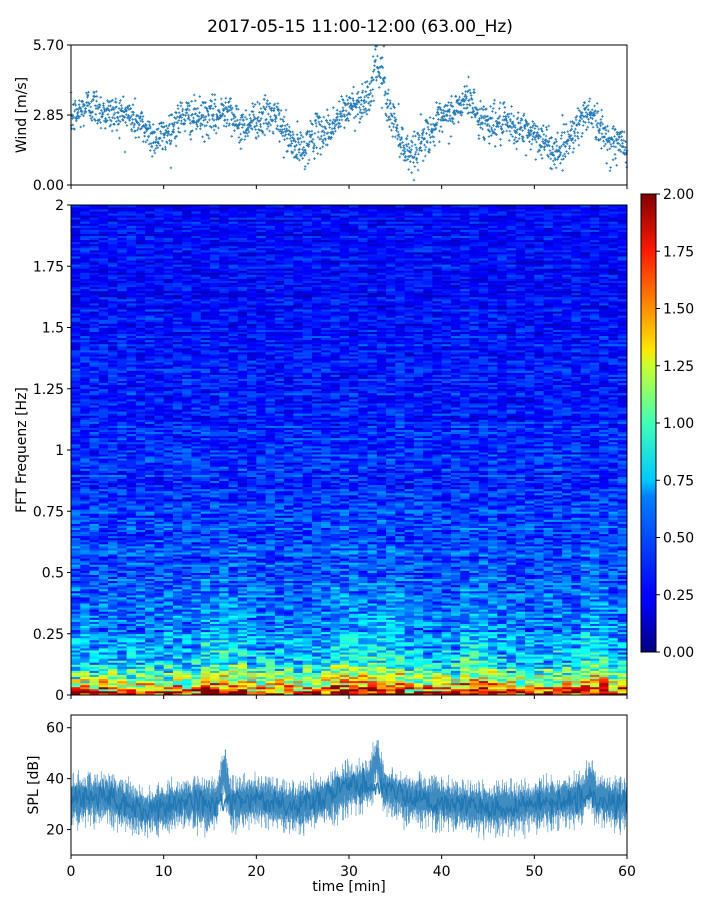 The width and height of the screenshot is (720, 900). I want to click on y-tick-label: 2.85, so click(48, 116).